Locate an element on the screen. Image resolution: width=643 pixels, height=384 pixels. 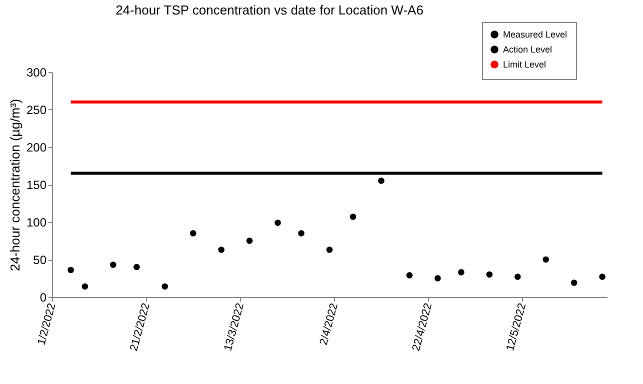
x-tick-label: 1/2/2022 is located at coordinates (47, 324).